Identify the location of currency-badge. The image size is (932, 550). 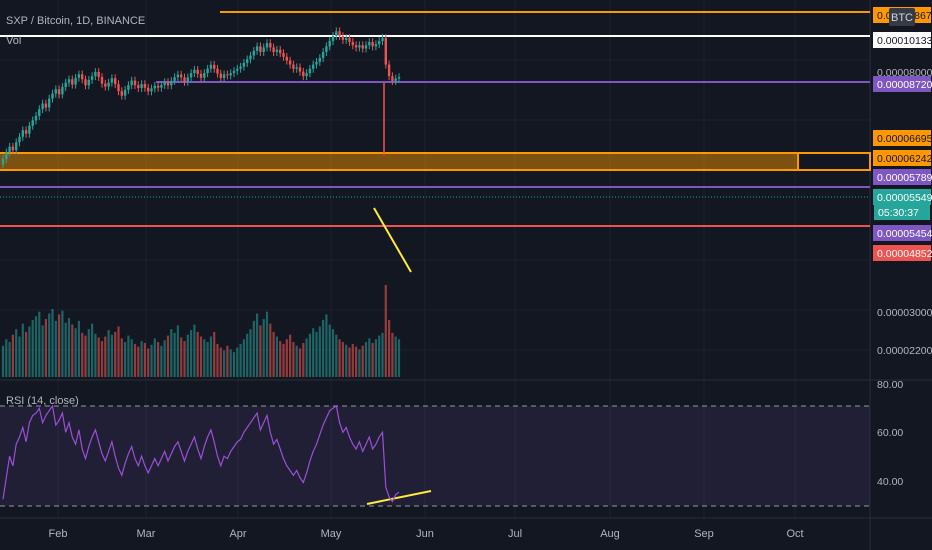
(902, 17).